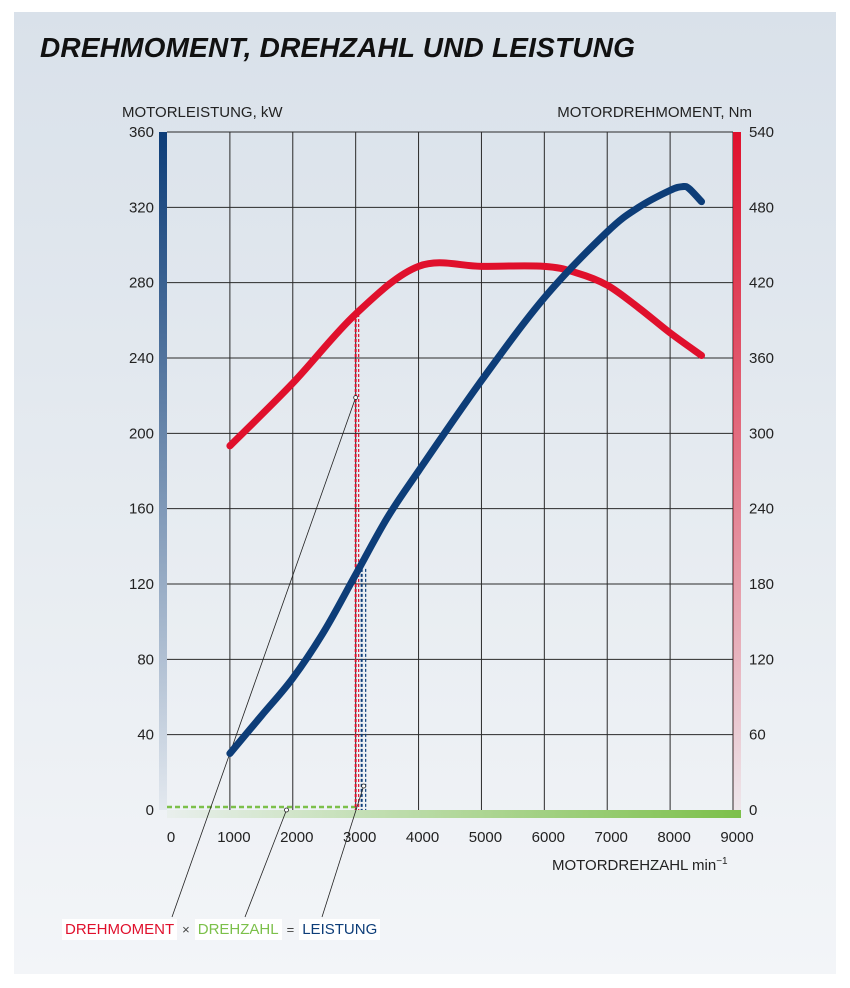 Image resolution: width=850 pixels, height=988 pixels. I want to click on x-tick-label: 7000, so click(611, 837).